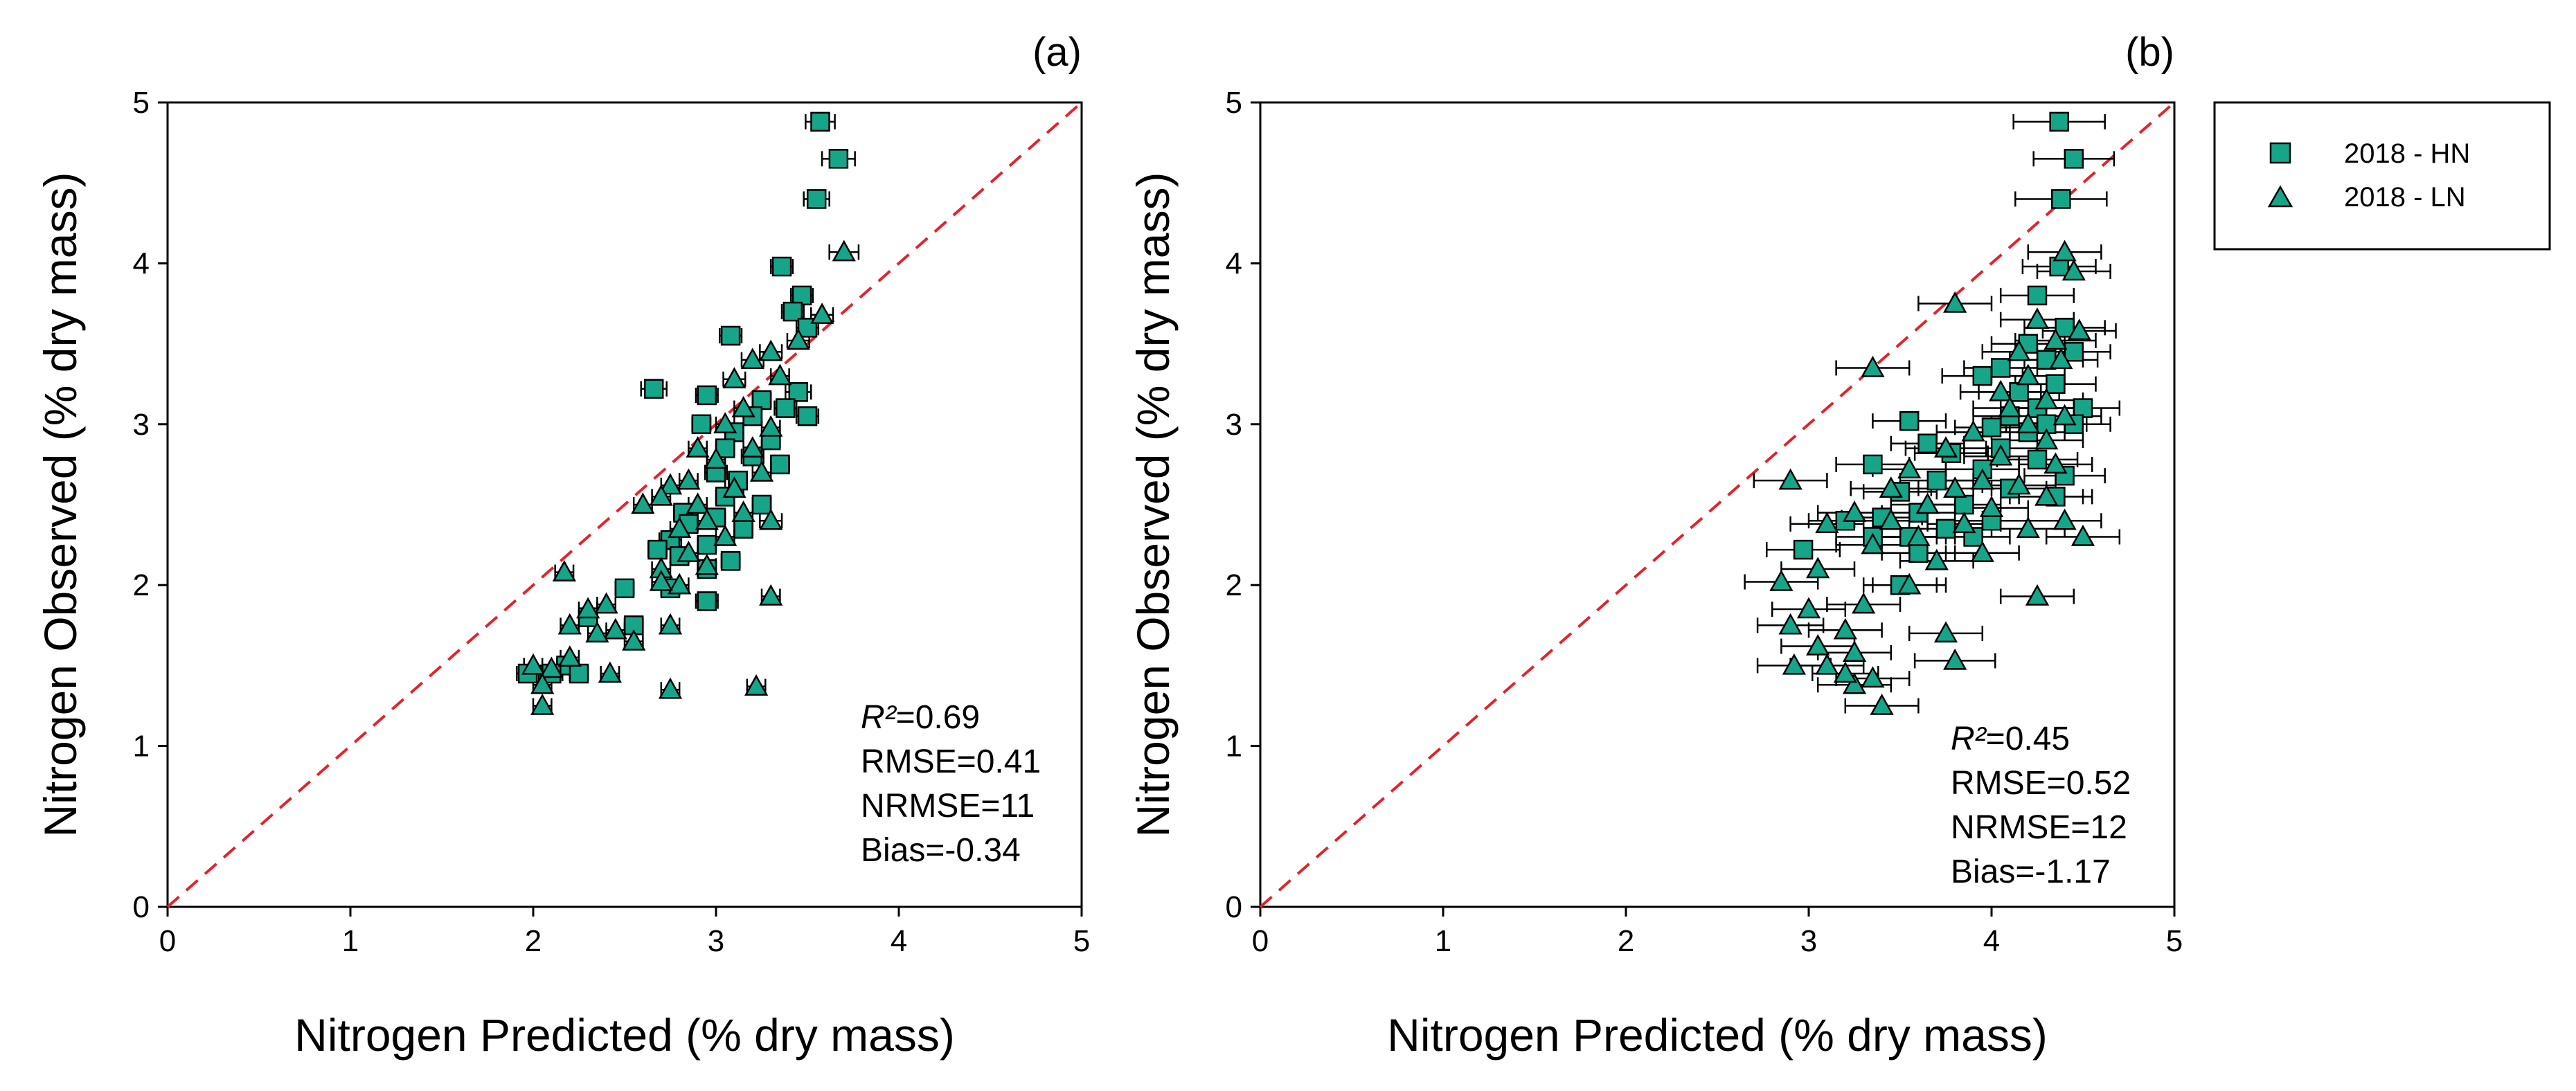 The width and height of the screenshot is (2576, 1091). What do you see at coordinates (61, 505) in the screenshot?
I see `y-axis-label-a: Nitrogen Observed (% dry mass)` at bounding box center [61, 505].